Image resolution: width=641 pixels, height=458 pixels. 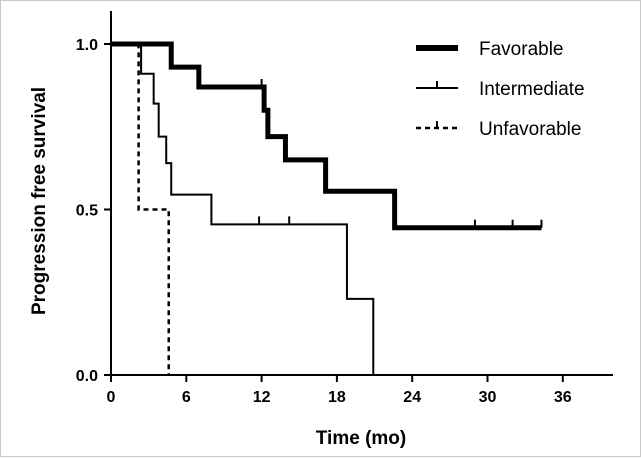 What do you see at coordinates (532, 89) in the screenshot?
I see `legend-label-intermediate: Intermediate` at bounding box center [532, 89].